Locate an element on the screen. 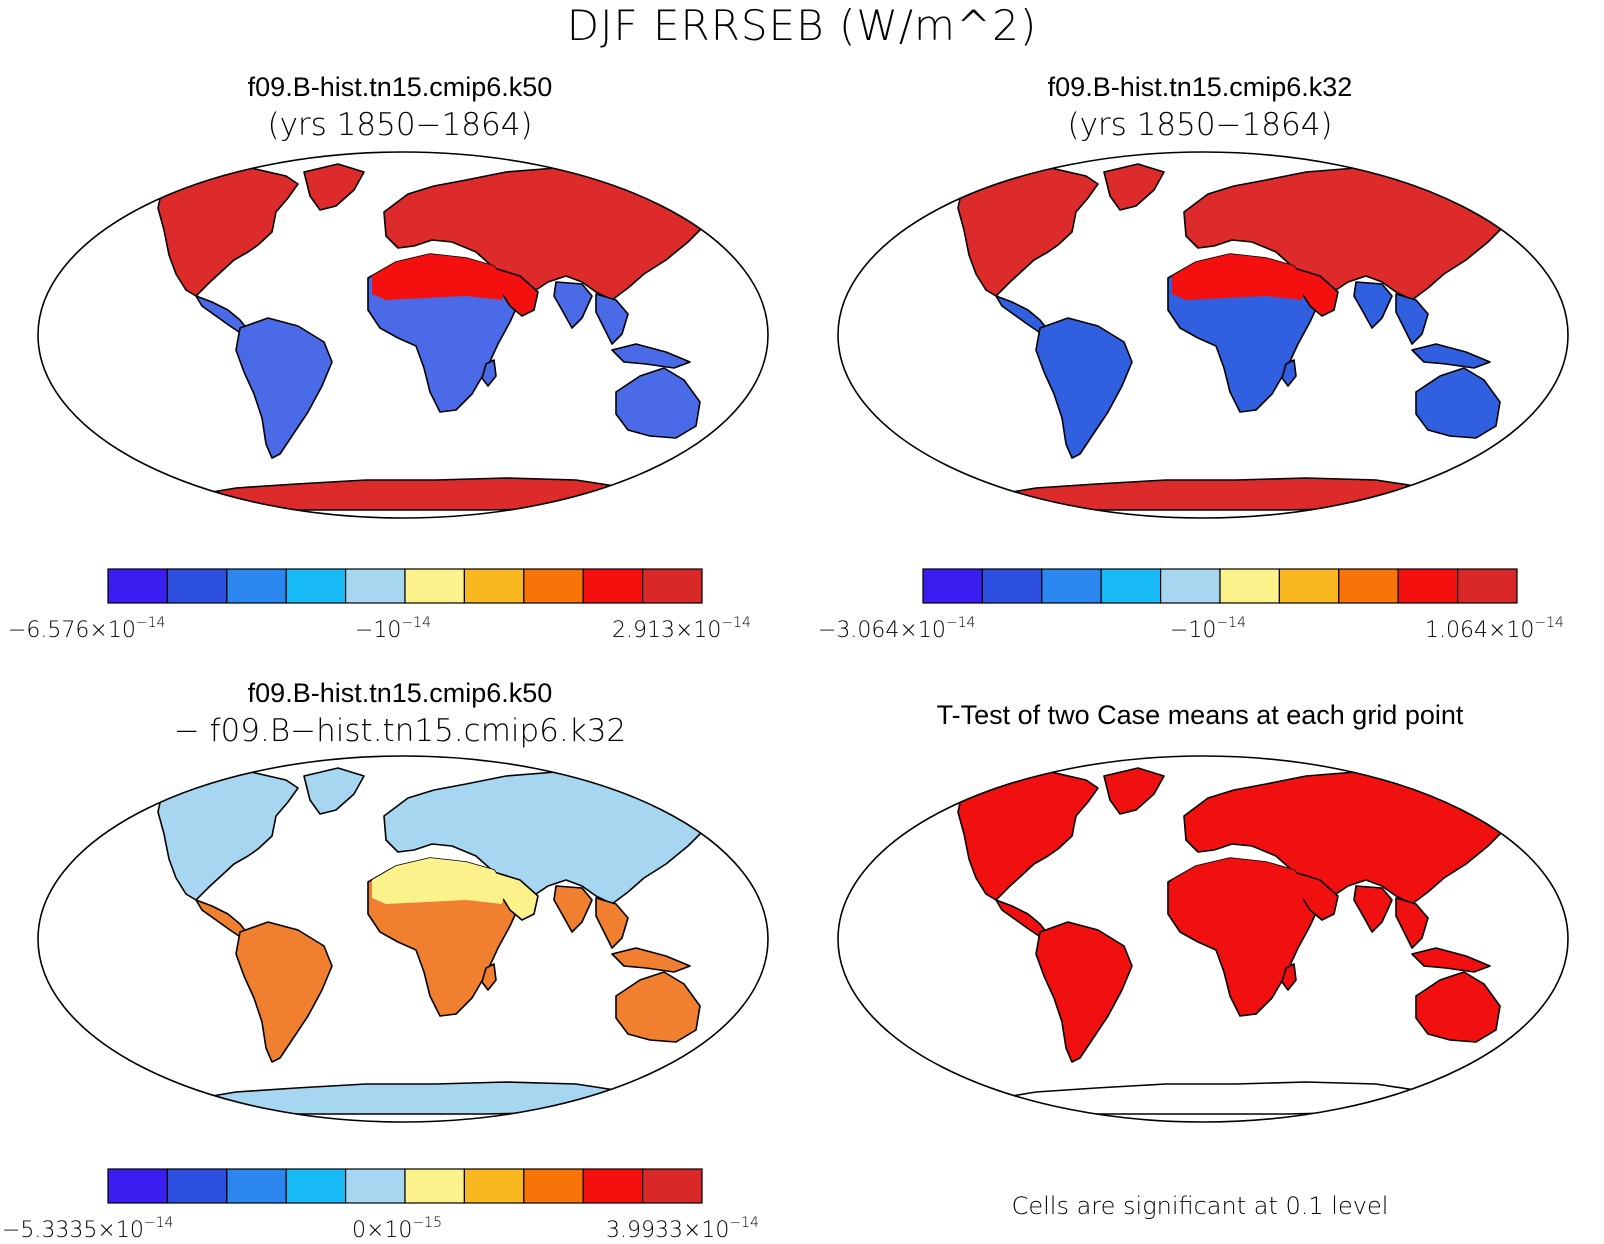  colorbar-diff-label-mid: 0×10⁻¹⁵ is located at coordinates (397, 1229).